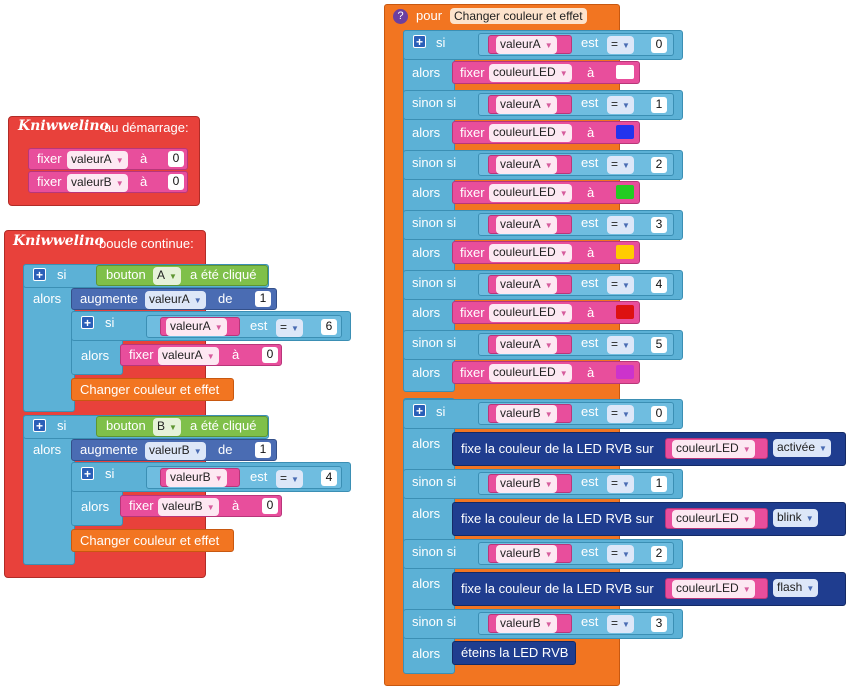 The height and width of the screenshot is (690, 866). What do you see at coordinates (659, 345) in the screenshot?
I see `number-field: 5` at bounding box center [659, 345].